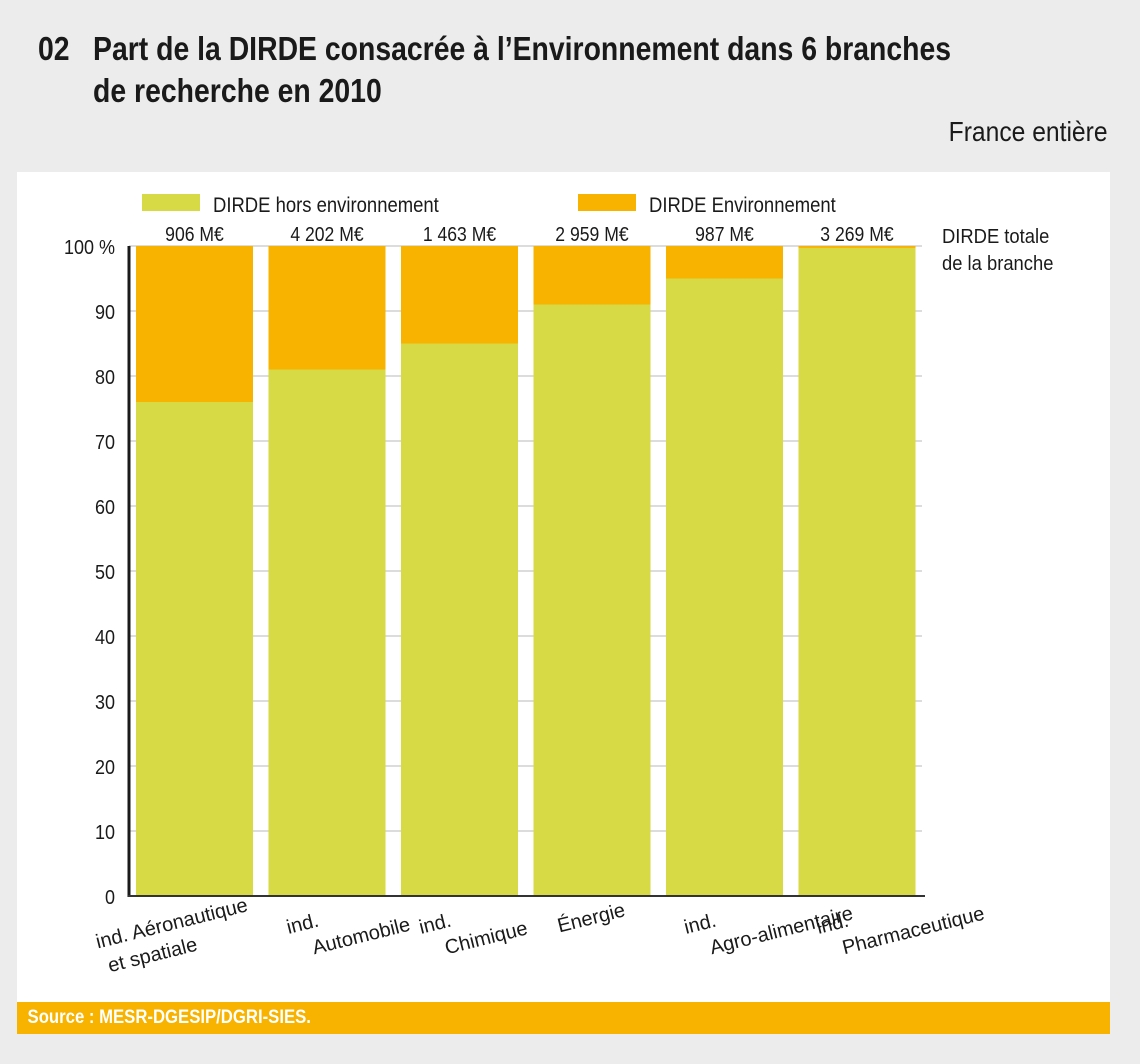 The width and height of the screenshot is (1140, 1064). I want to click on legend-label: DIRDE Environnement, so click(742, 205).